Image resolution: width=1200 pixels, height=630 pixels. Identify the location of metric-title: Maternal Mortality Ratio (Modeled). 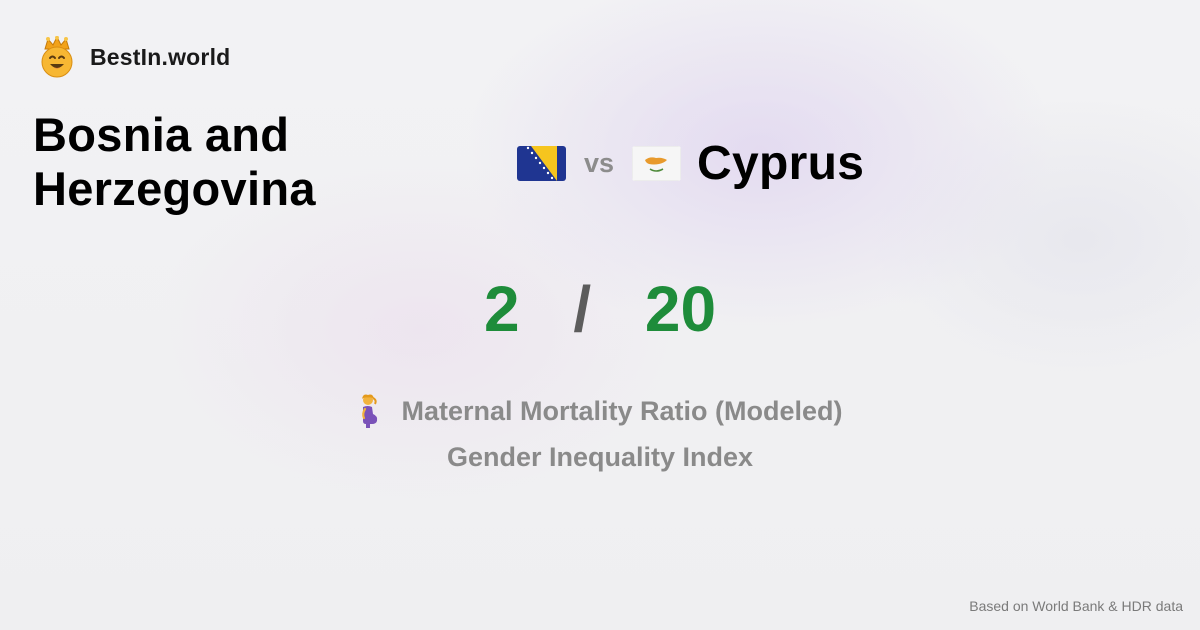
(600, 411).